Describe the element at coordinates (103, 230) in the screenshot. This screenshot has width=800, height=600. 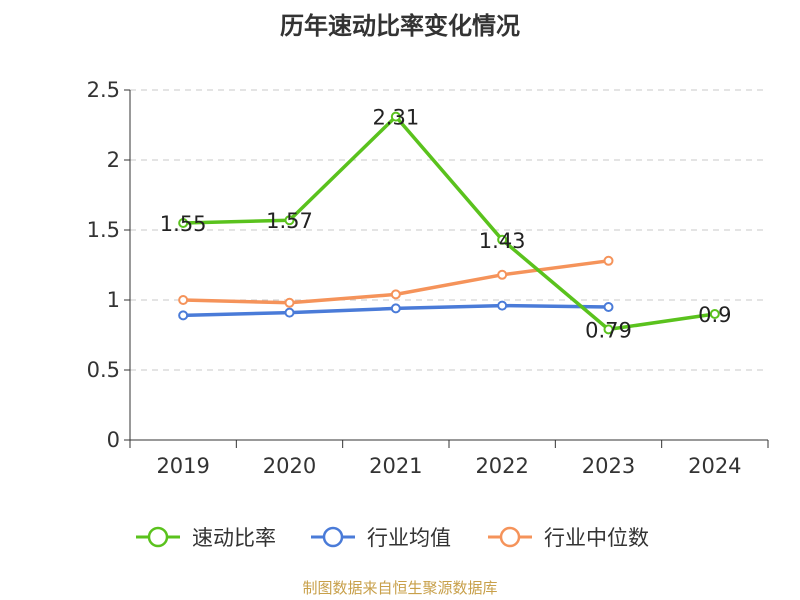
I see `y-tick-label: 1.5` at that location.